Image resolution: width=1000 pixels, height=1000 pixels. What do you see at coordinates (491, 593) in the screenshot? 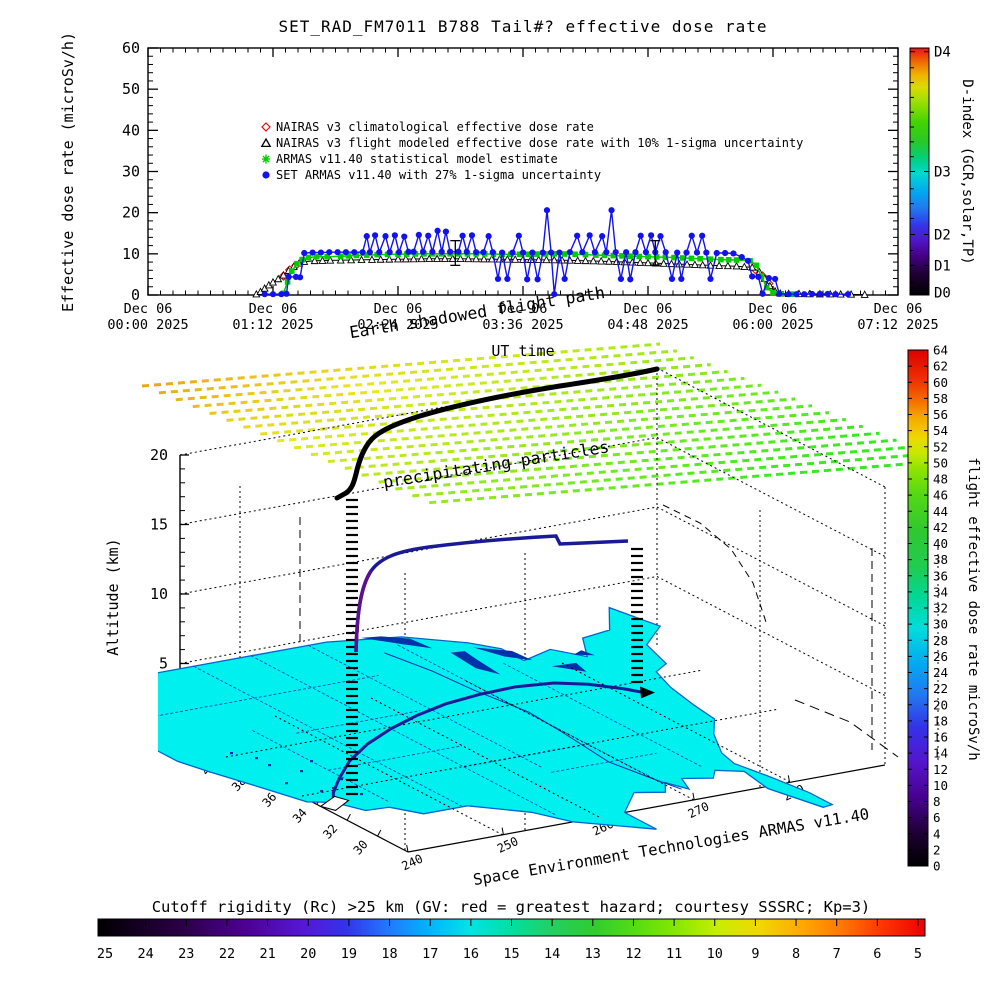
I see `cruise-flight-path` at bounding box center [491, 593].